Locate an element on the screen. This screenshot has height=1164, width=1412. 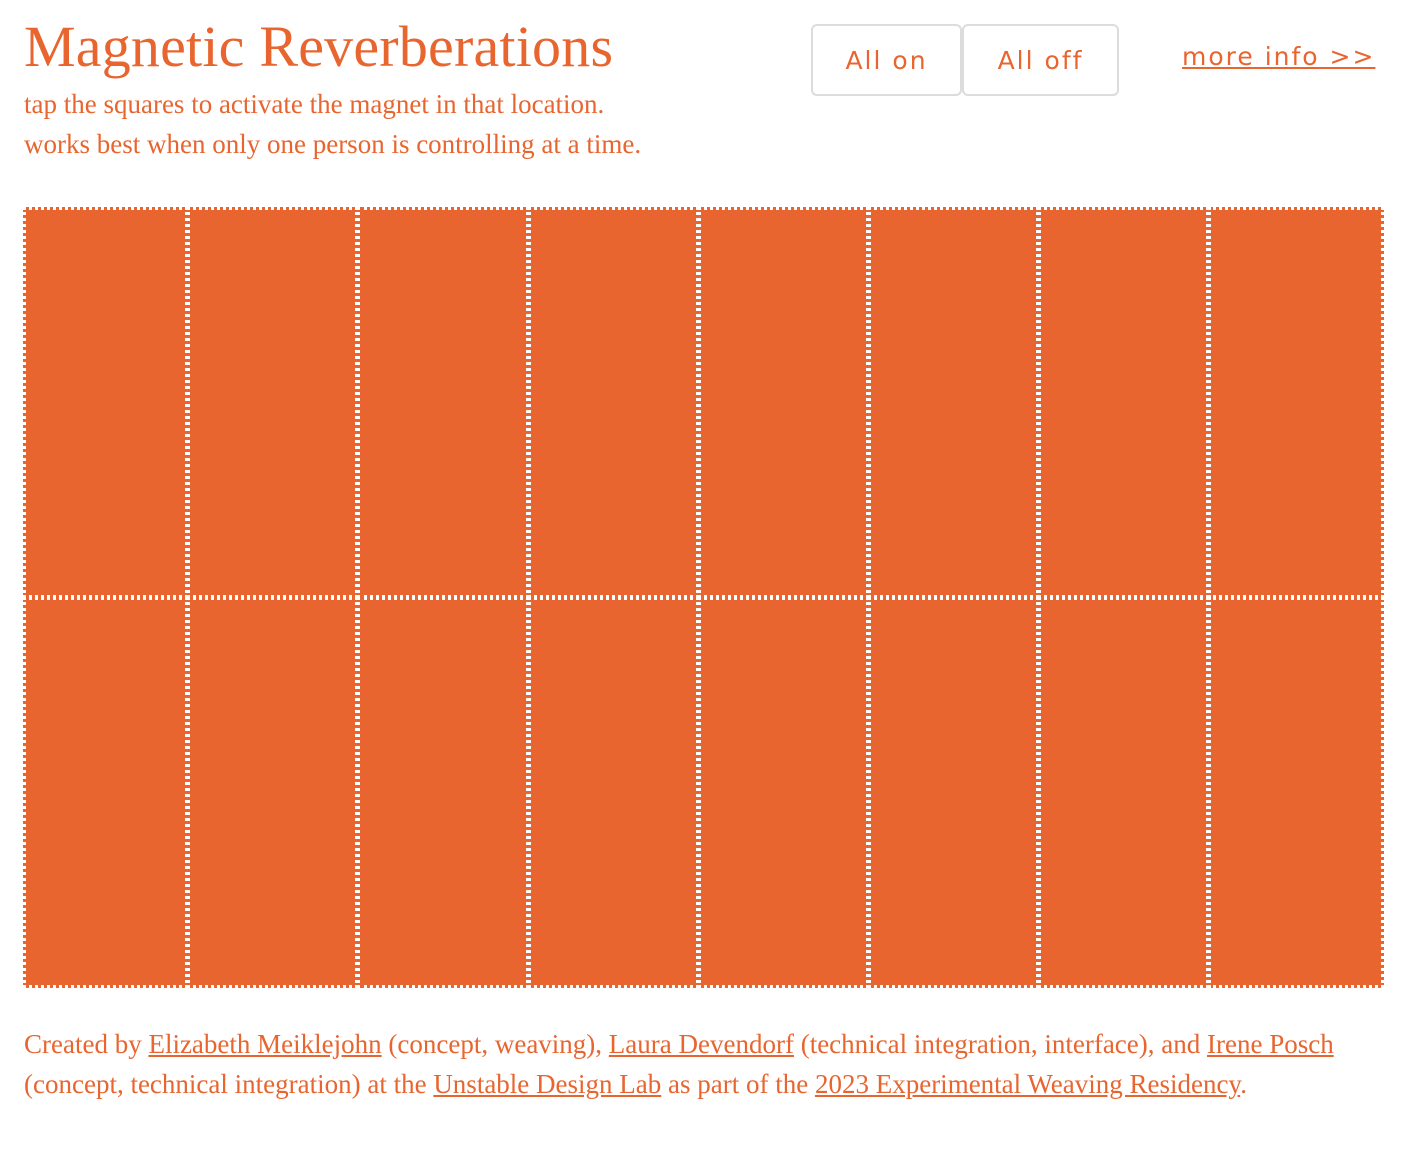
magnet-square-r2-c2 is located at coordinates (272, 792).